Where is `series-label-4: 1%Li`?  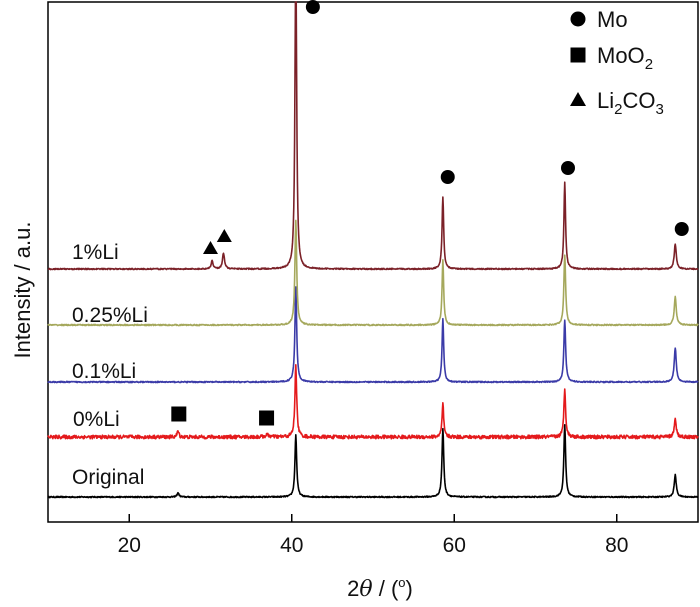 series-label-4: 1%Li is located at coordinates (95, 252).